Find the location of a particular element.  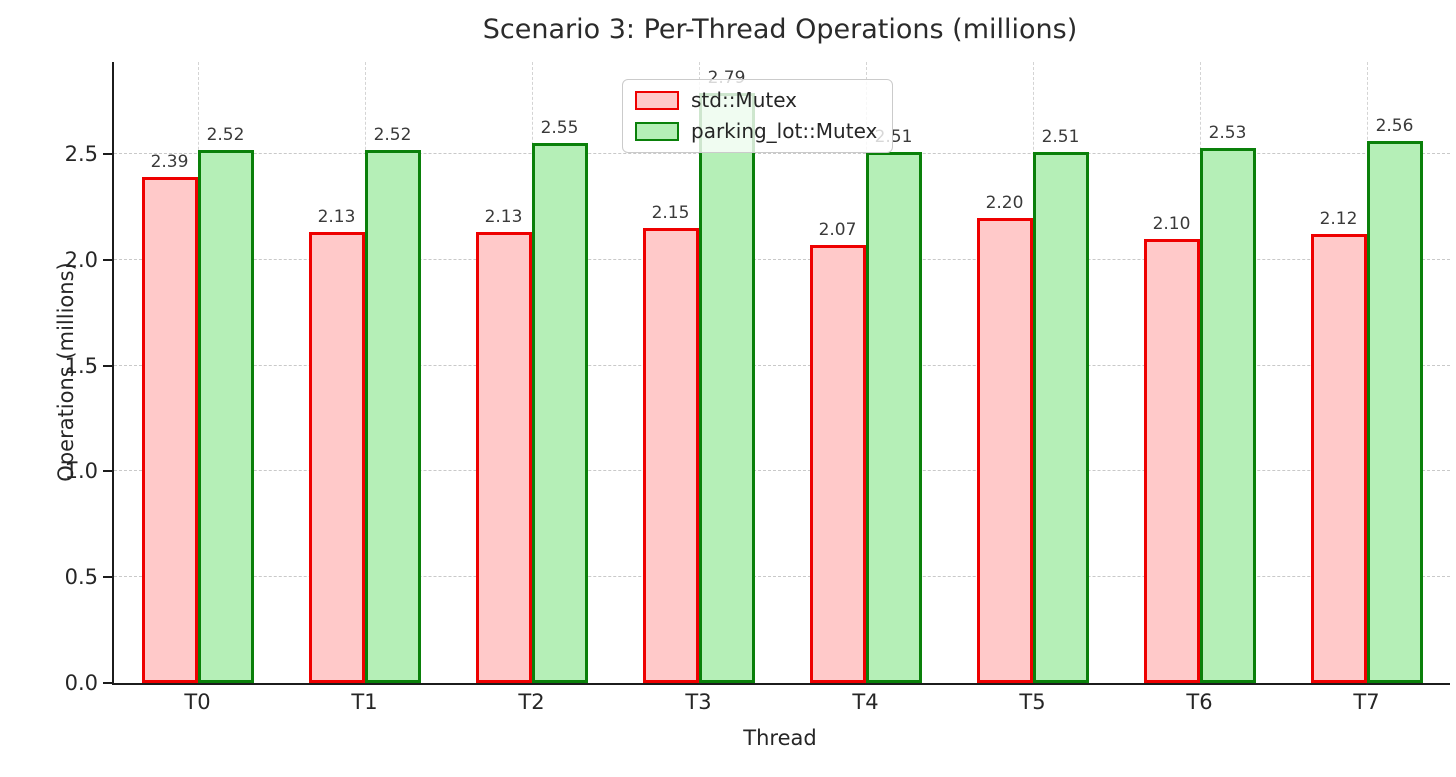

bar-value-label: 2.10 is located at coordinates (1171, 223).